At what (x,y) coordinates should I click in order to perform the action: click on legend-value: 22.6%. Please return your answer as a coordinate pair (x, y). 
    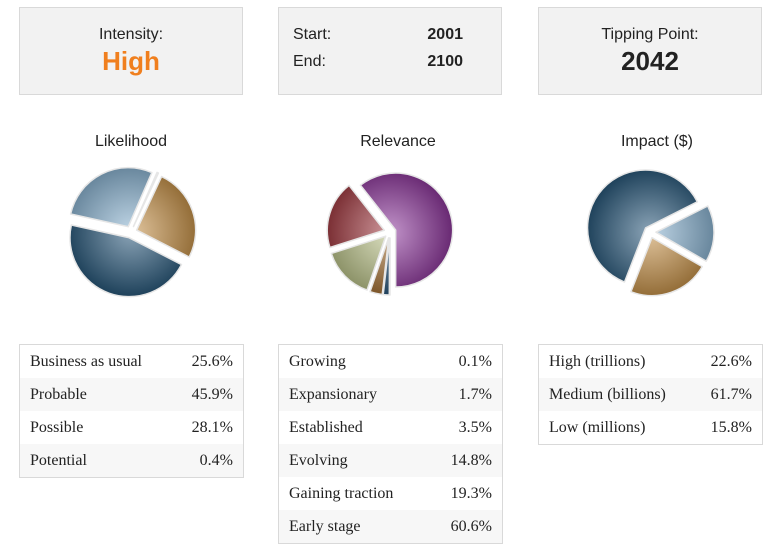
    Looking at the image, I should click on (731, 361).